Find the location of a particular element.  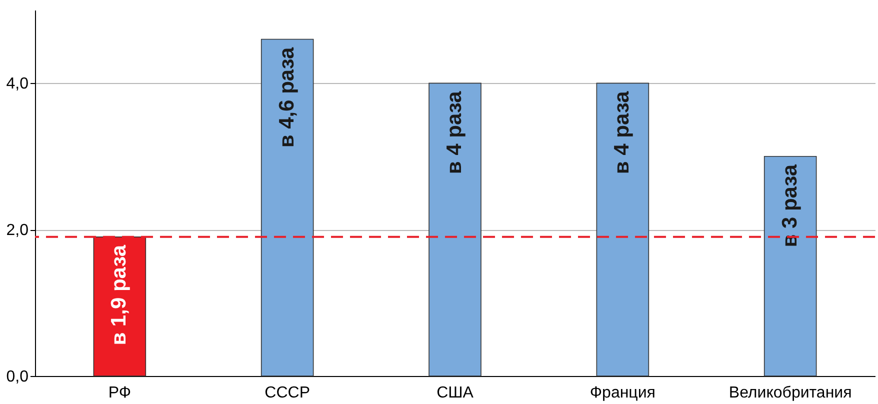

y-tick-label: 2,0 is located at coordinates (17, 231).